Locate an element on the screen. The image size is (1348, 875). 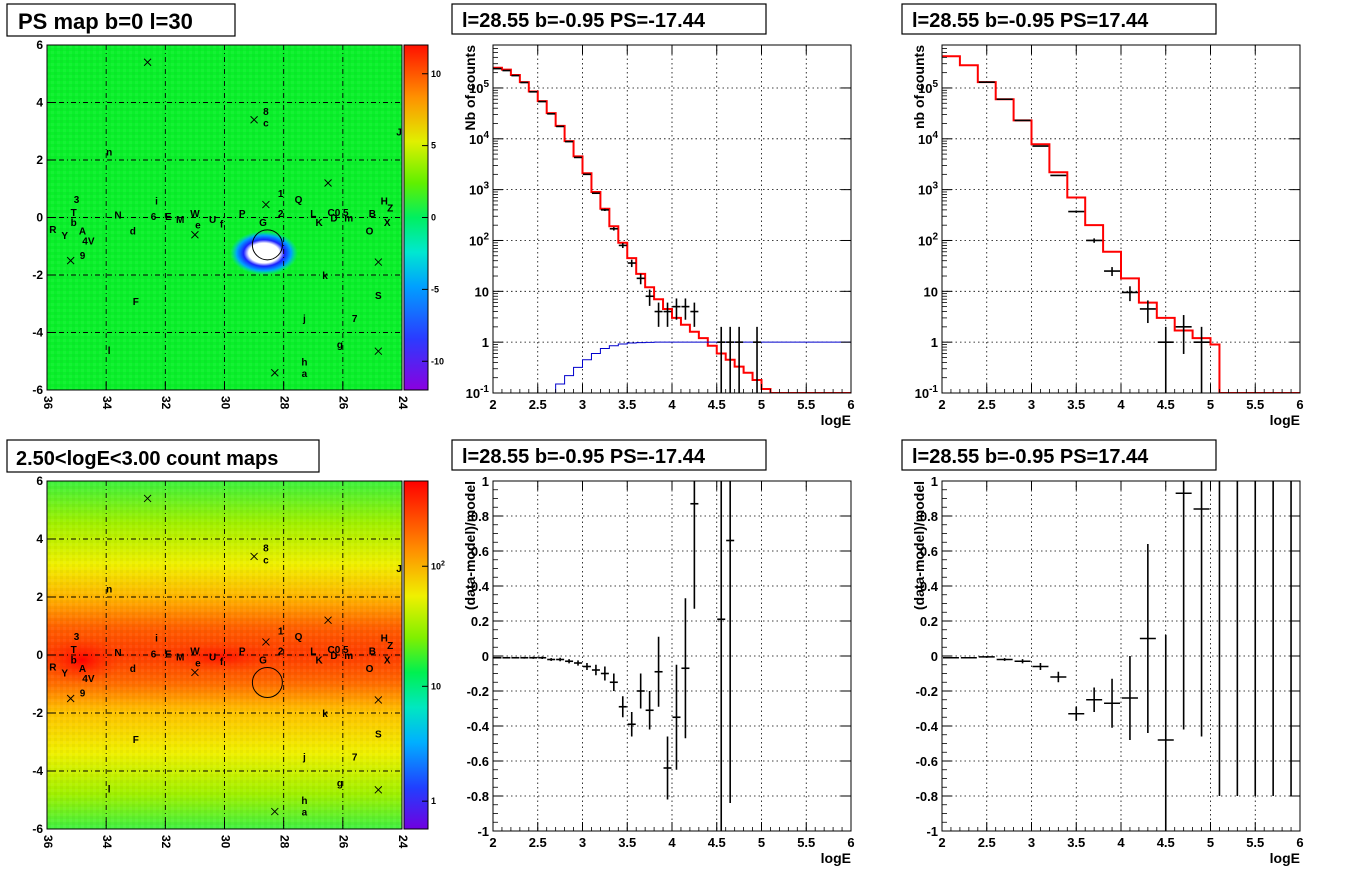
source-label: a is located at coordinates (305, 374).